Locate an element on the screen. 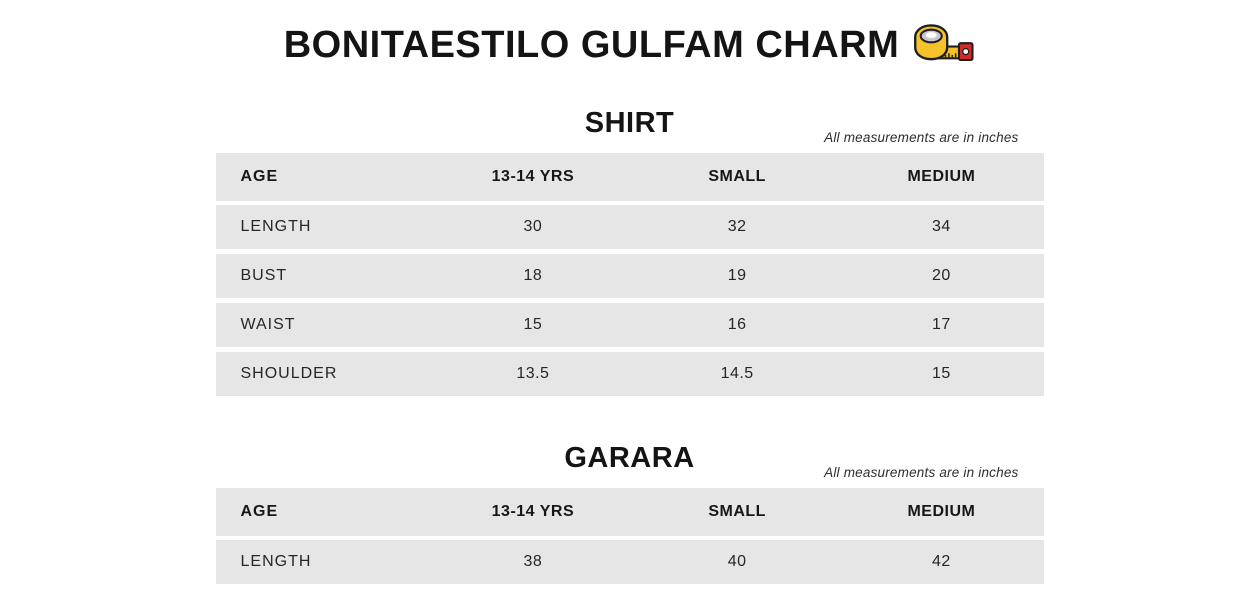 The height and width of the screenshot is (608, 1259). page-title: BONITAESTILO GULFAM CHARM is located at coordinates (629, 33).